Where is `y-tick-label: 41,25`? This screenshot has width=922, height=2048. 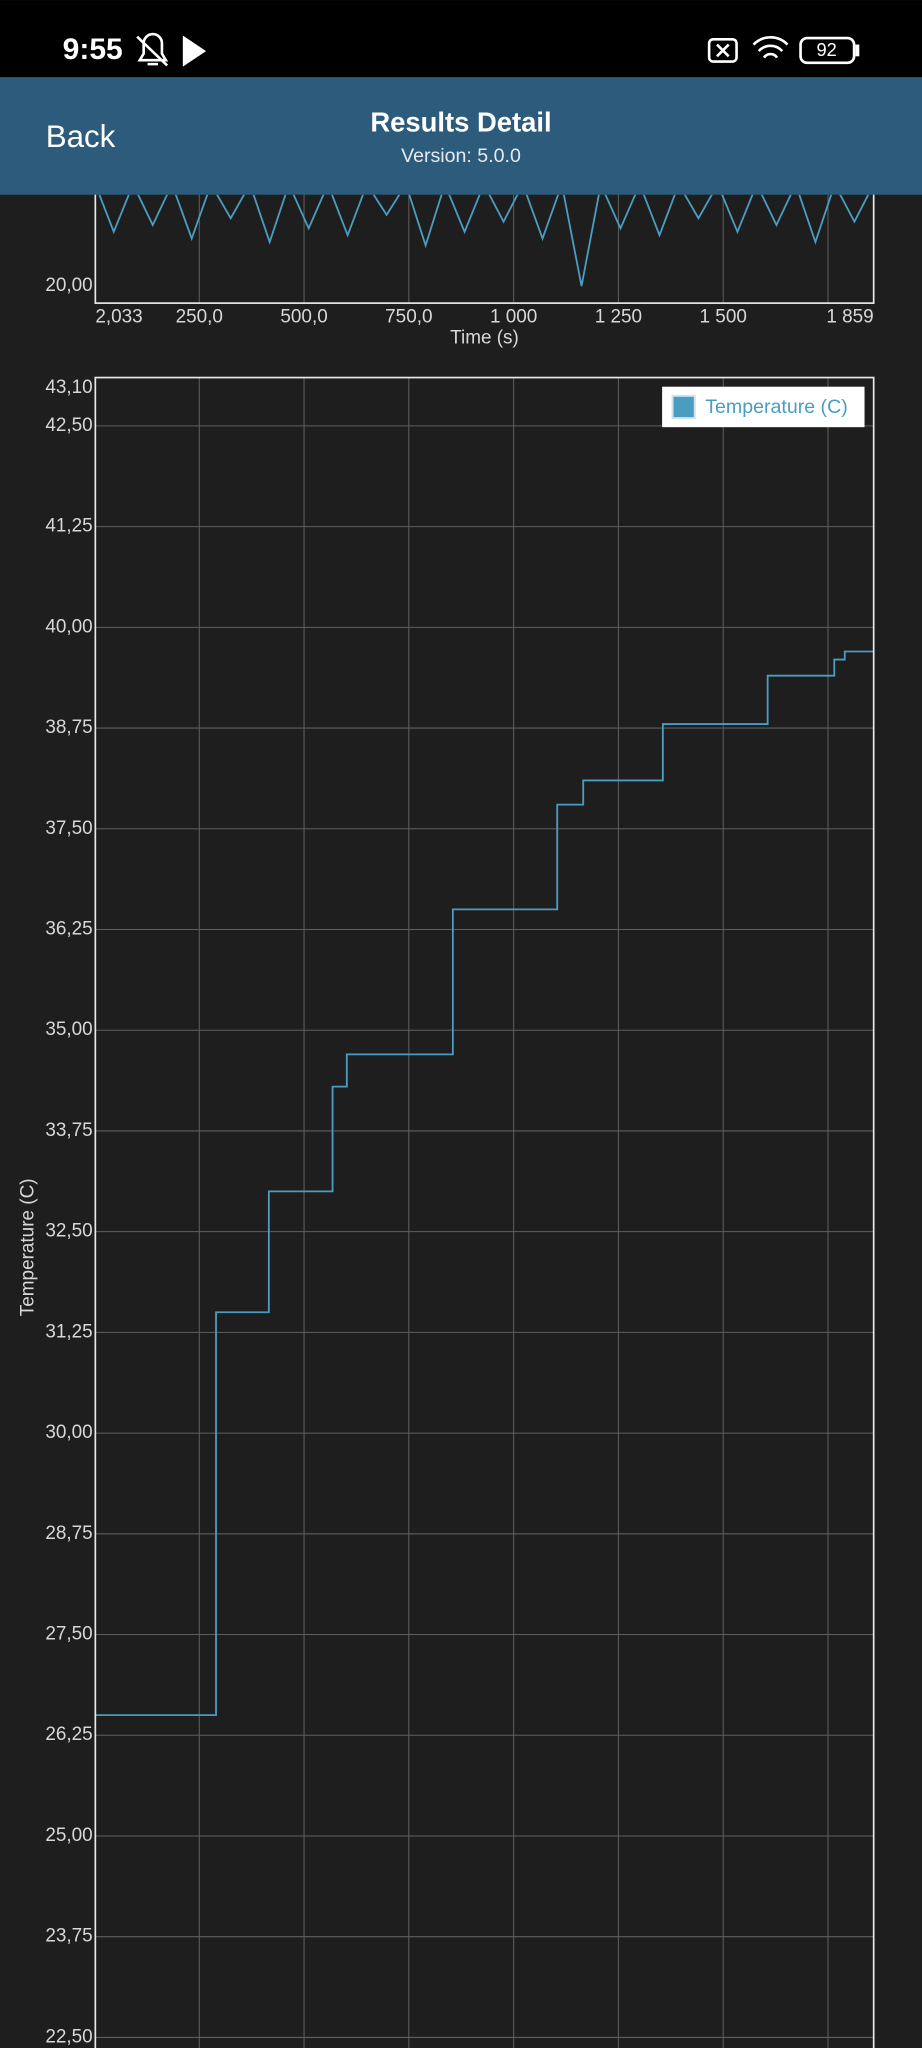
y-tick-label: 41,25 is located at coordinates (68, 526).